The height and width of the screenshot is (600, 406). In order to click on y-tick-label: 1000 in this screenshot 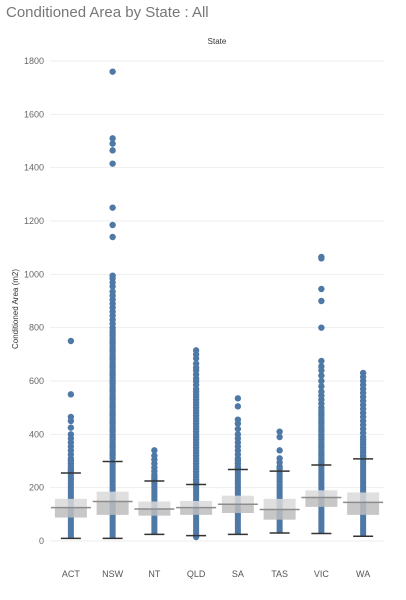, I will do `click(34, 274)`.